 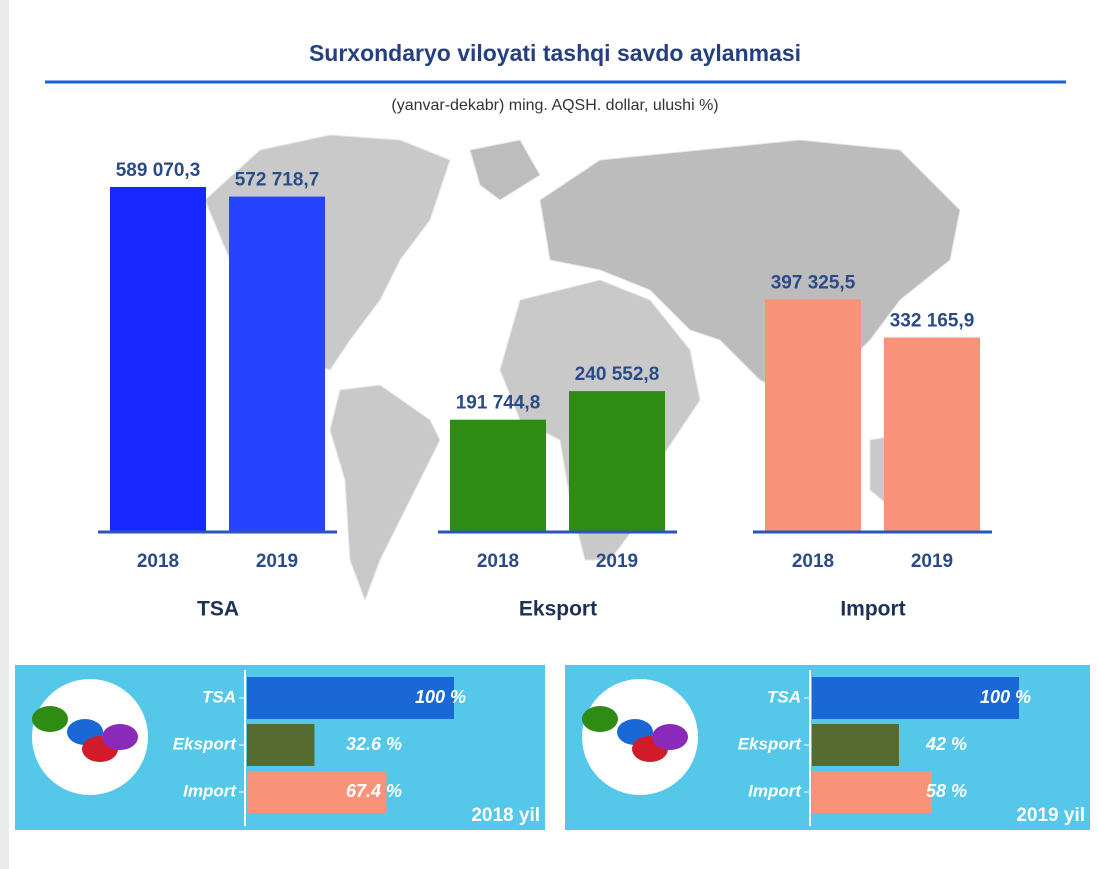 What do you see at coordinates (505, 815) in the screenshot?
I see `year-annotation: 2018 yil` at bounding box center [505, 815].